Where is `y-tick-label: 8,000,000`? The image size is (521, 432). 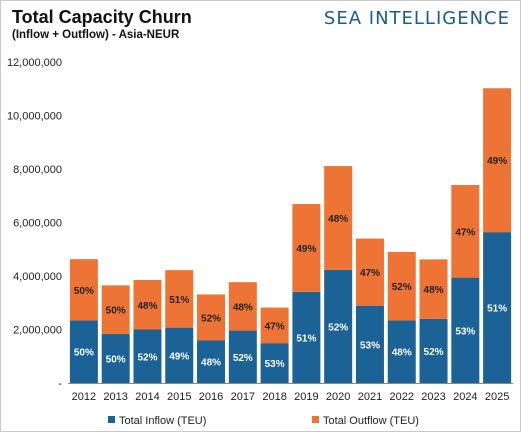
y-tick-label: 8,000,000 is located at coordinates (37, 170).